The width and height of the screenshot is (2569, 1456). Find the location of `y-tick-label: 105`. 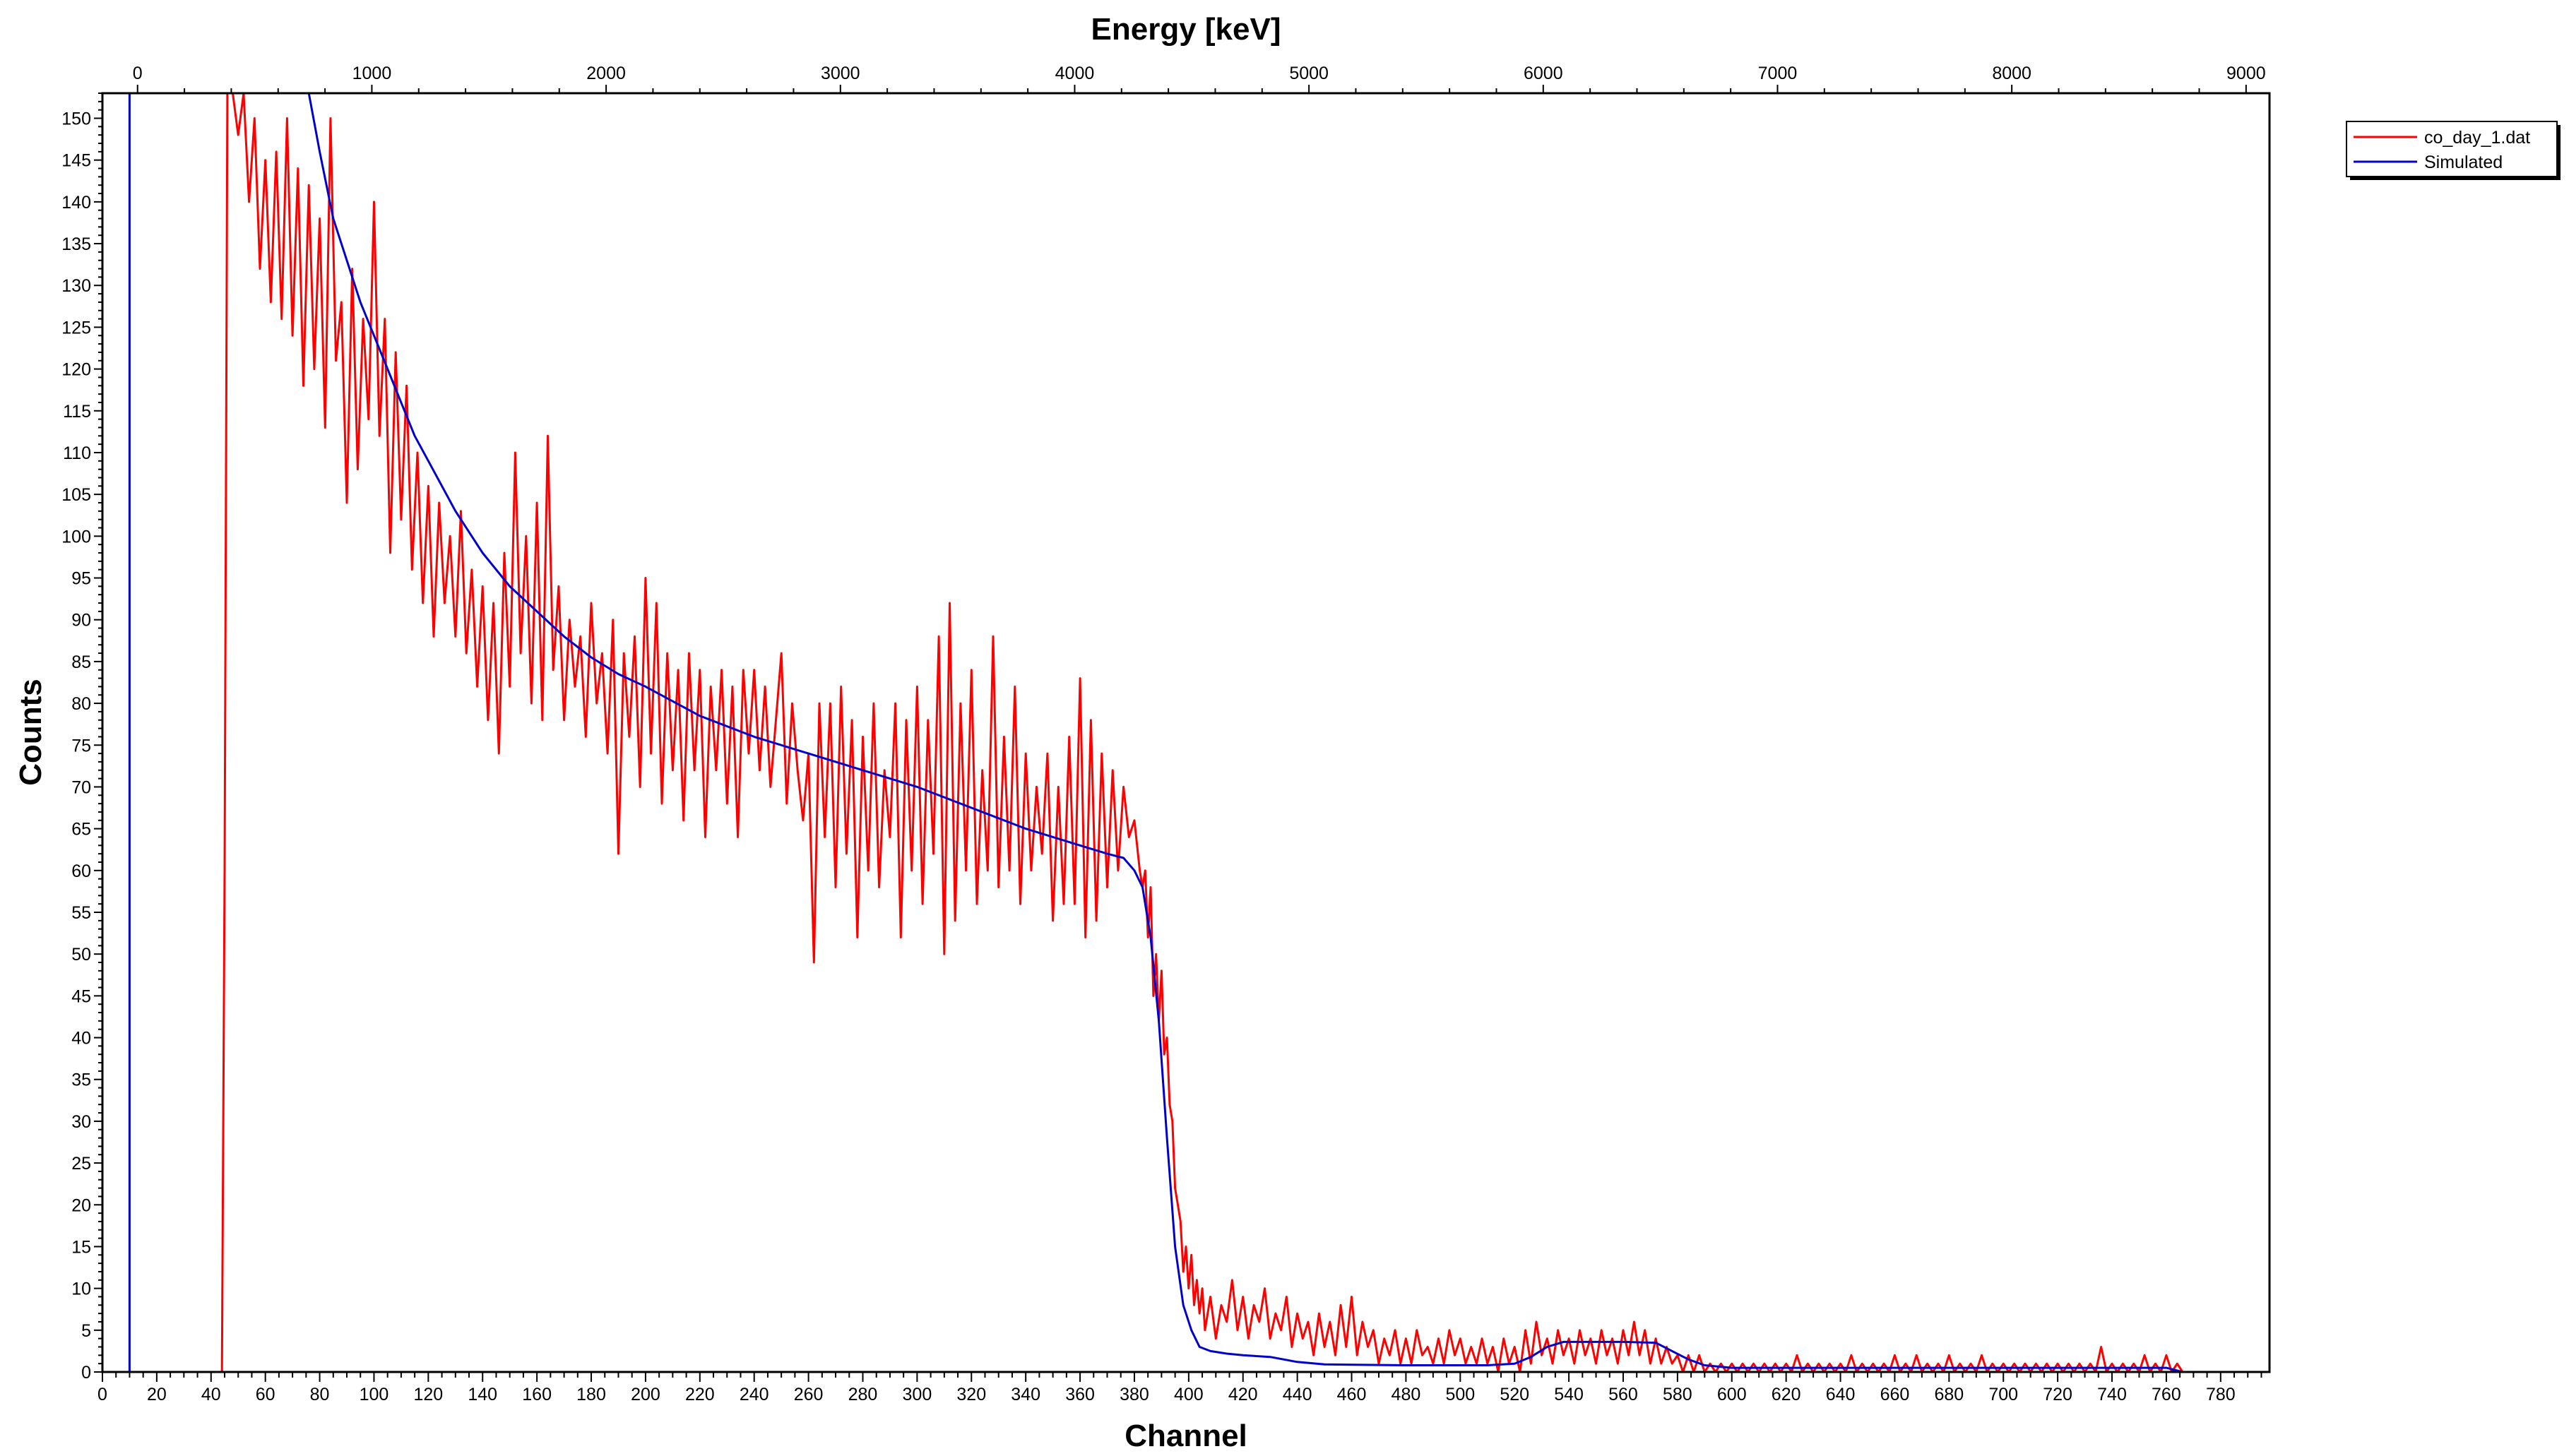

y-tick-label: 105 is located at coordinates (76, 495).